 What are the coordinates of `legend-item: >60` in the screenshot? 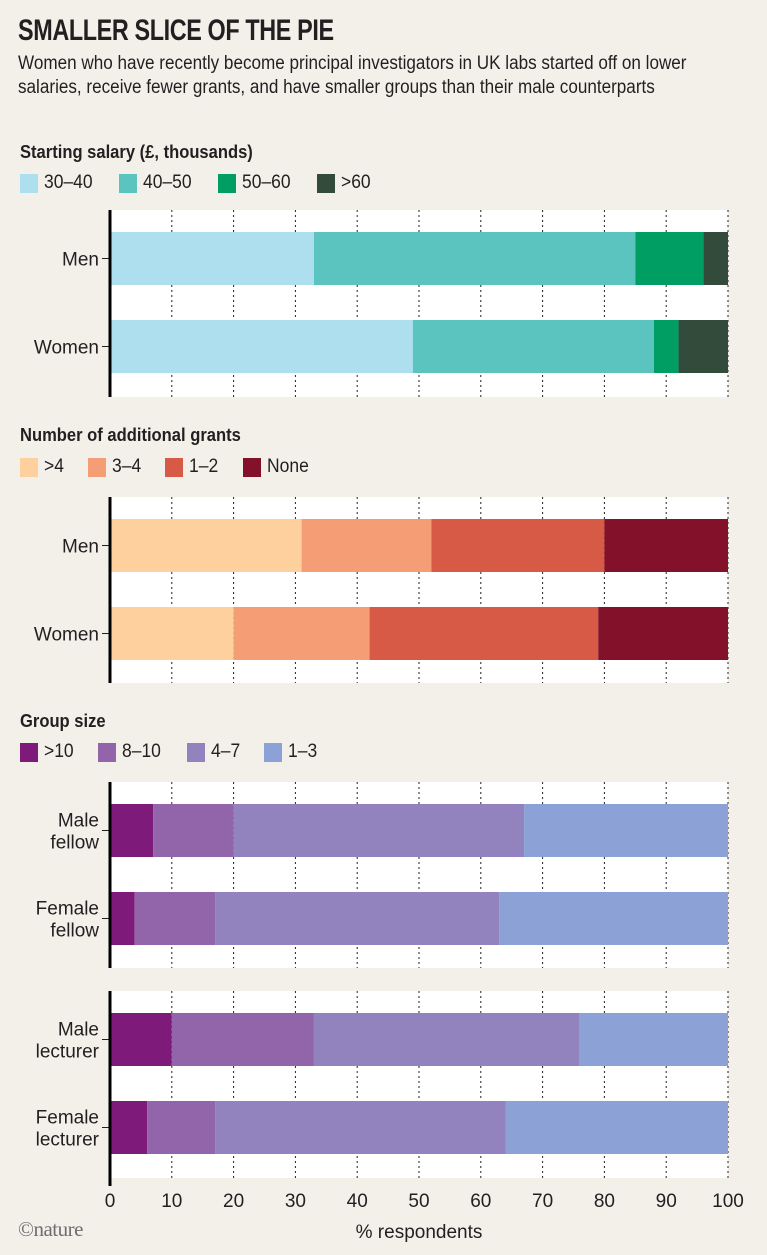 It's located at (344, 183).